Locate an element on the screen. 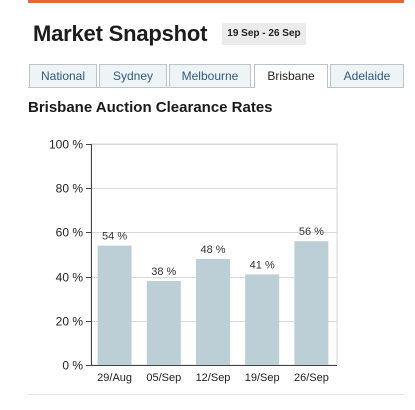  tabbar-baseline is located at coordinates (216, 87).